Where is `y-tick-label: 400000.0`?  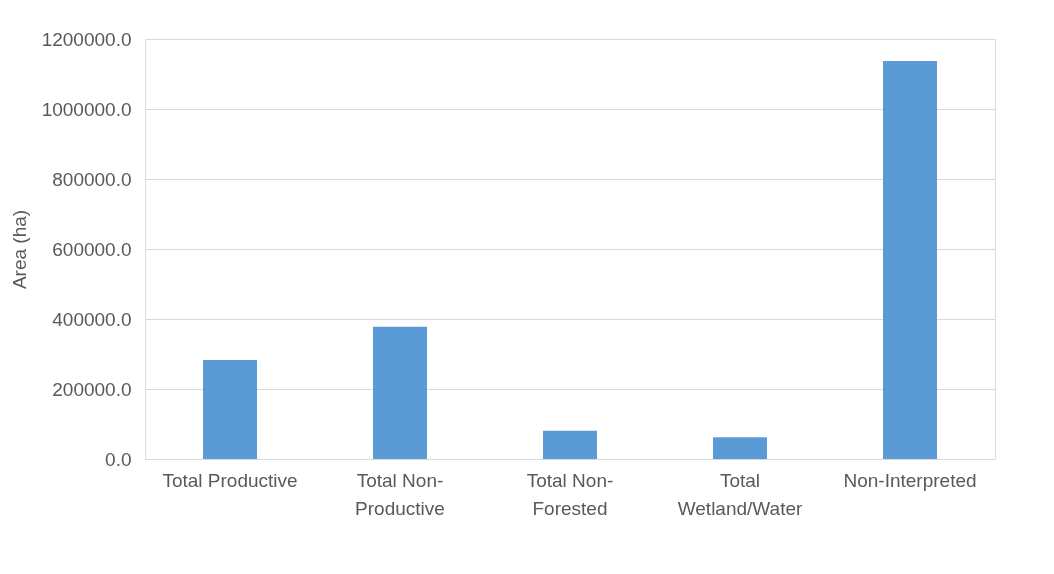
y-tick-label: 400000.0 is located at coordinates (92, 319).